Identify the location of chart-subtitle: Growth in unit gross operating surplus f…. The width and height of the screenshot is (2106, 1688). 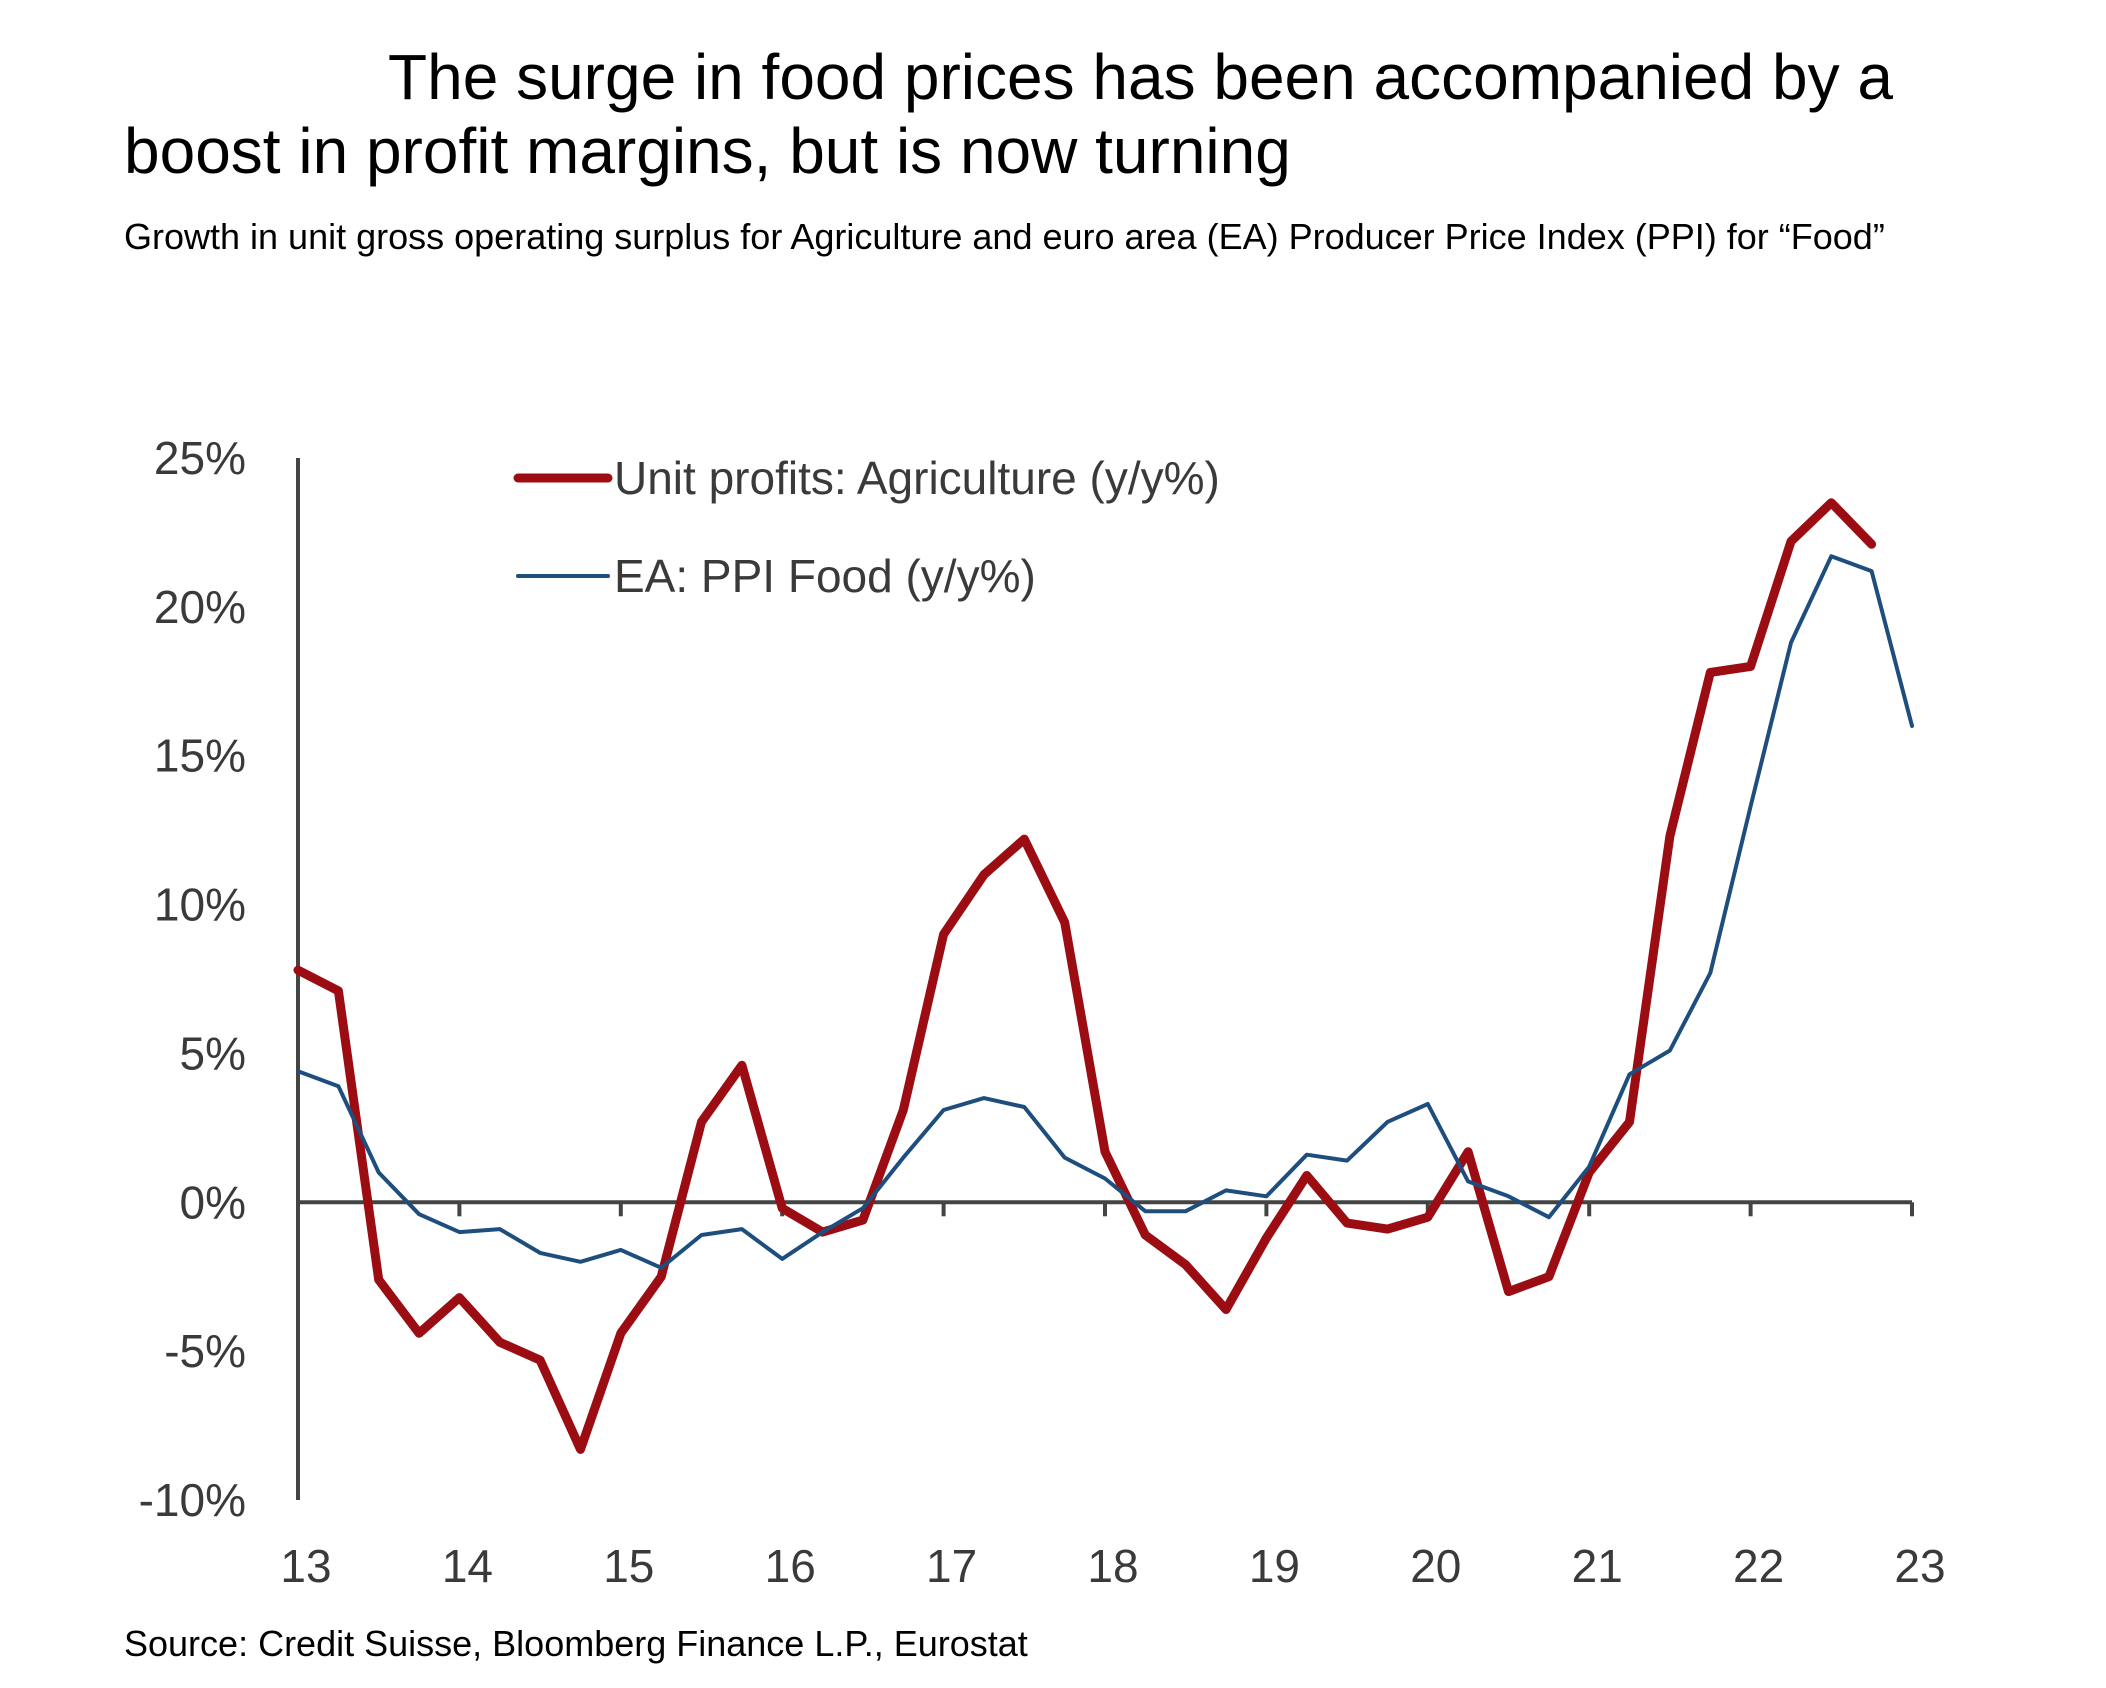
(1004, 236).